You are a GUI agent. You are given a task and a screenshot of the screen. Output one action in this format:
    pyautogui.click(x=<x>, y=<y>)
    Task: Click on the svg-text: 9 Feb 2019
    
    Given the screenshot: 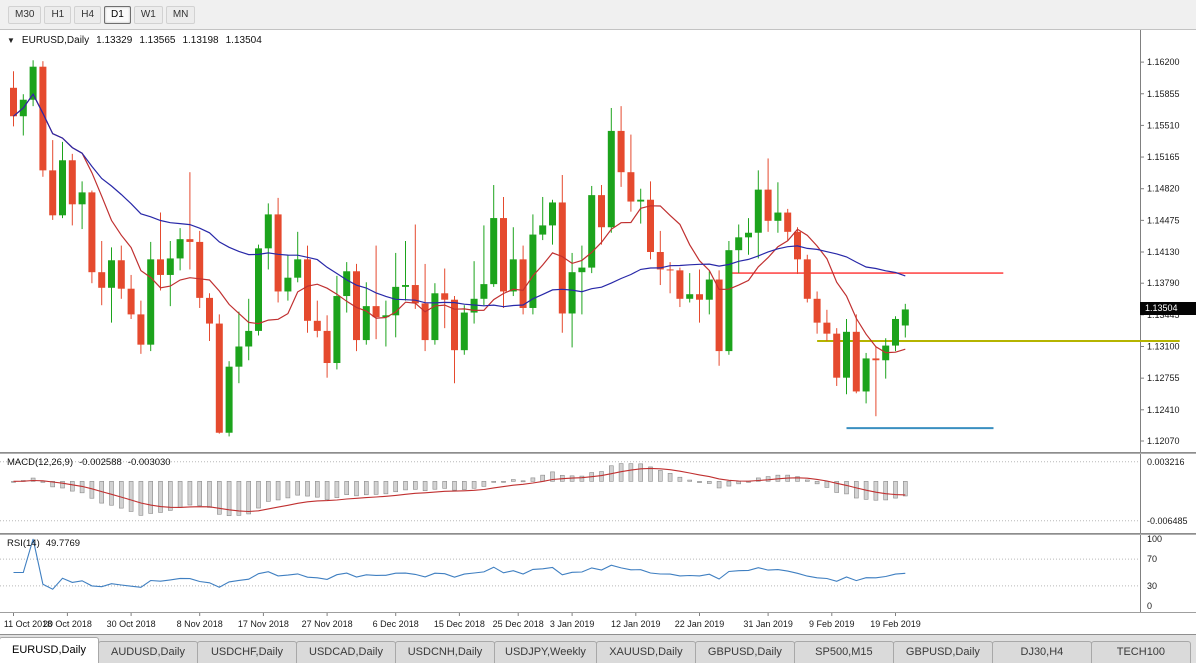 What is the action you would take?
    pyautogui.click(x=832, y=624)
    